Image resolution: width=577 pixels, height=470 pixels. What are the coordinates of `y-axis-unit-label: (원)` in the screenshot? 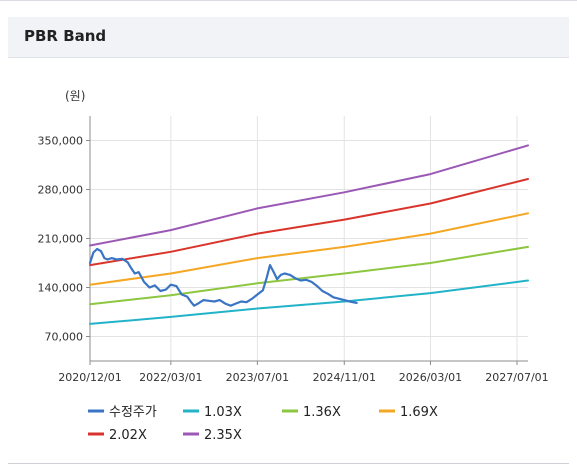 It's located at (75, 96).